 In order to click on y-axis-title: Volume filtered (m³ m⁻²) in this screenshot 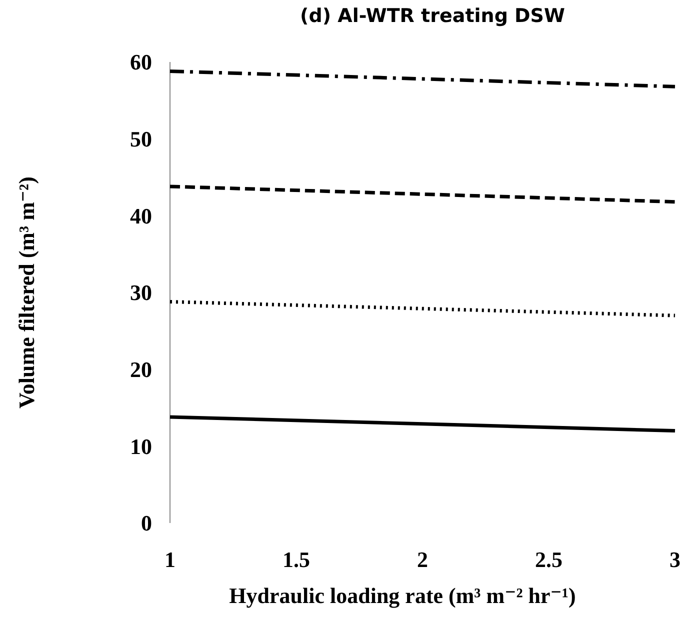, I will do `click(26, 292)`.